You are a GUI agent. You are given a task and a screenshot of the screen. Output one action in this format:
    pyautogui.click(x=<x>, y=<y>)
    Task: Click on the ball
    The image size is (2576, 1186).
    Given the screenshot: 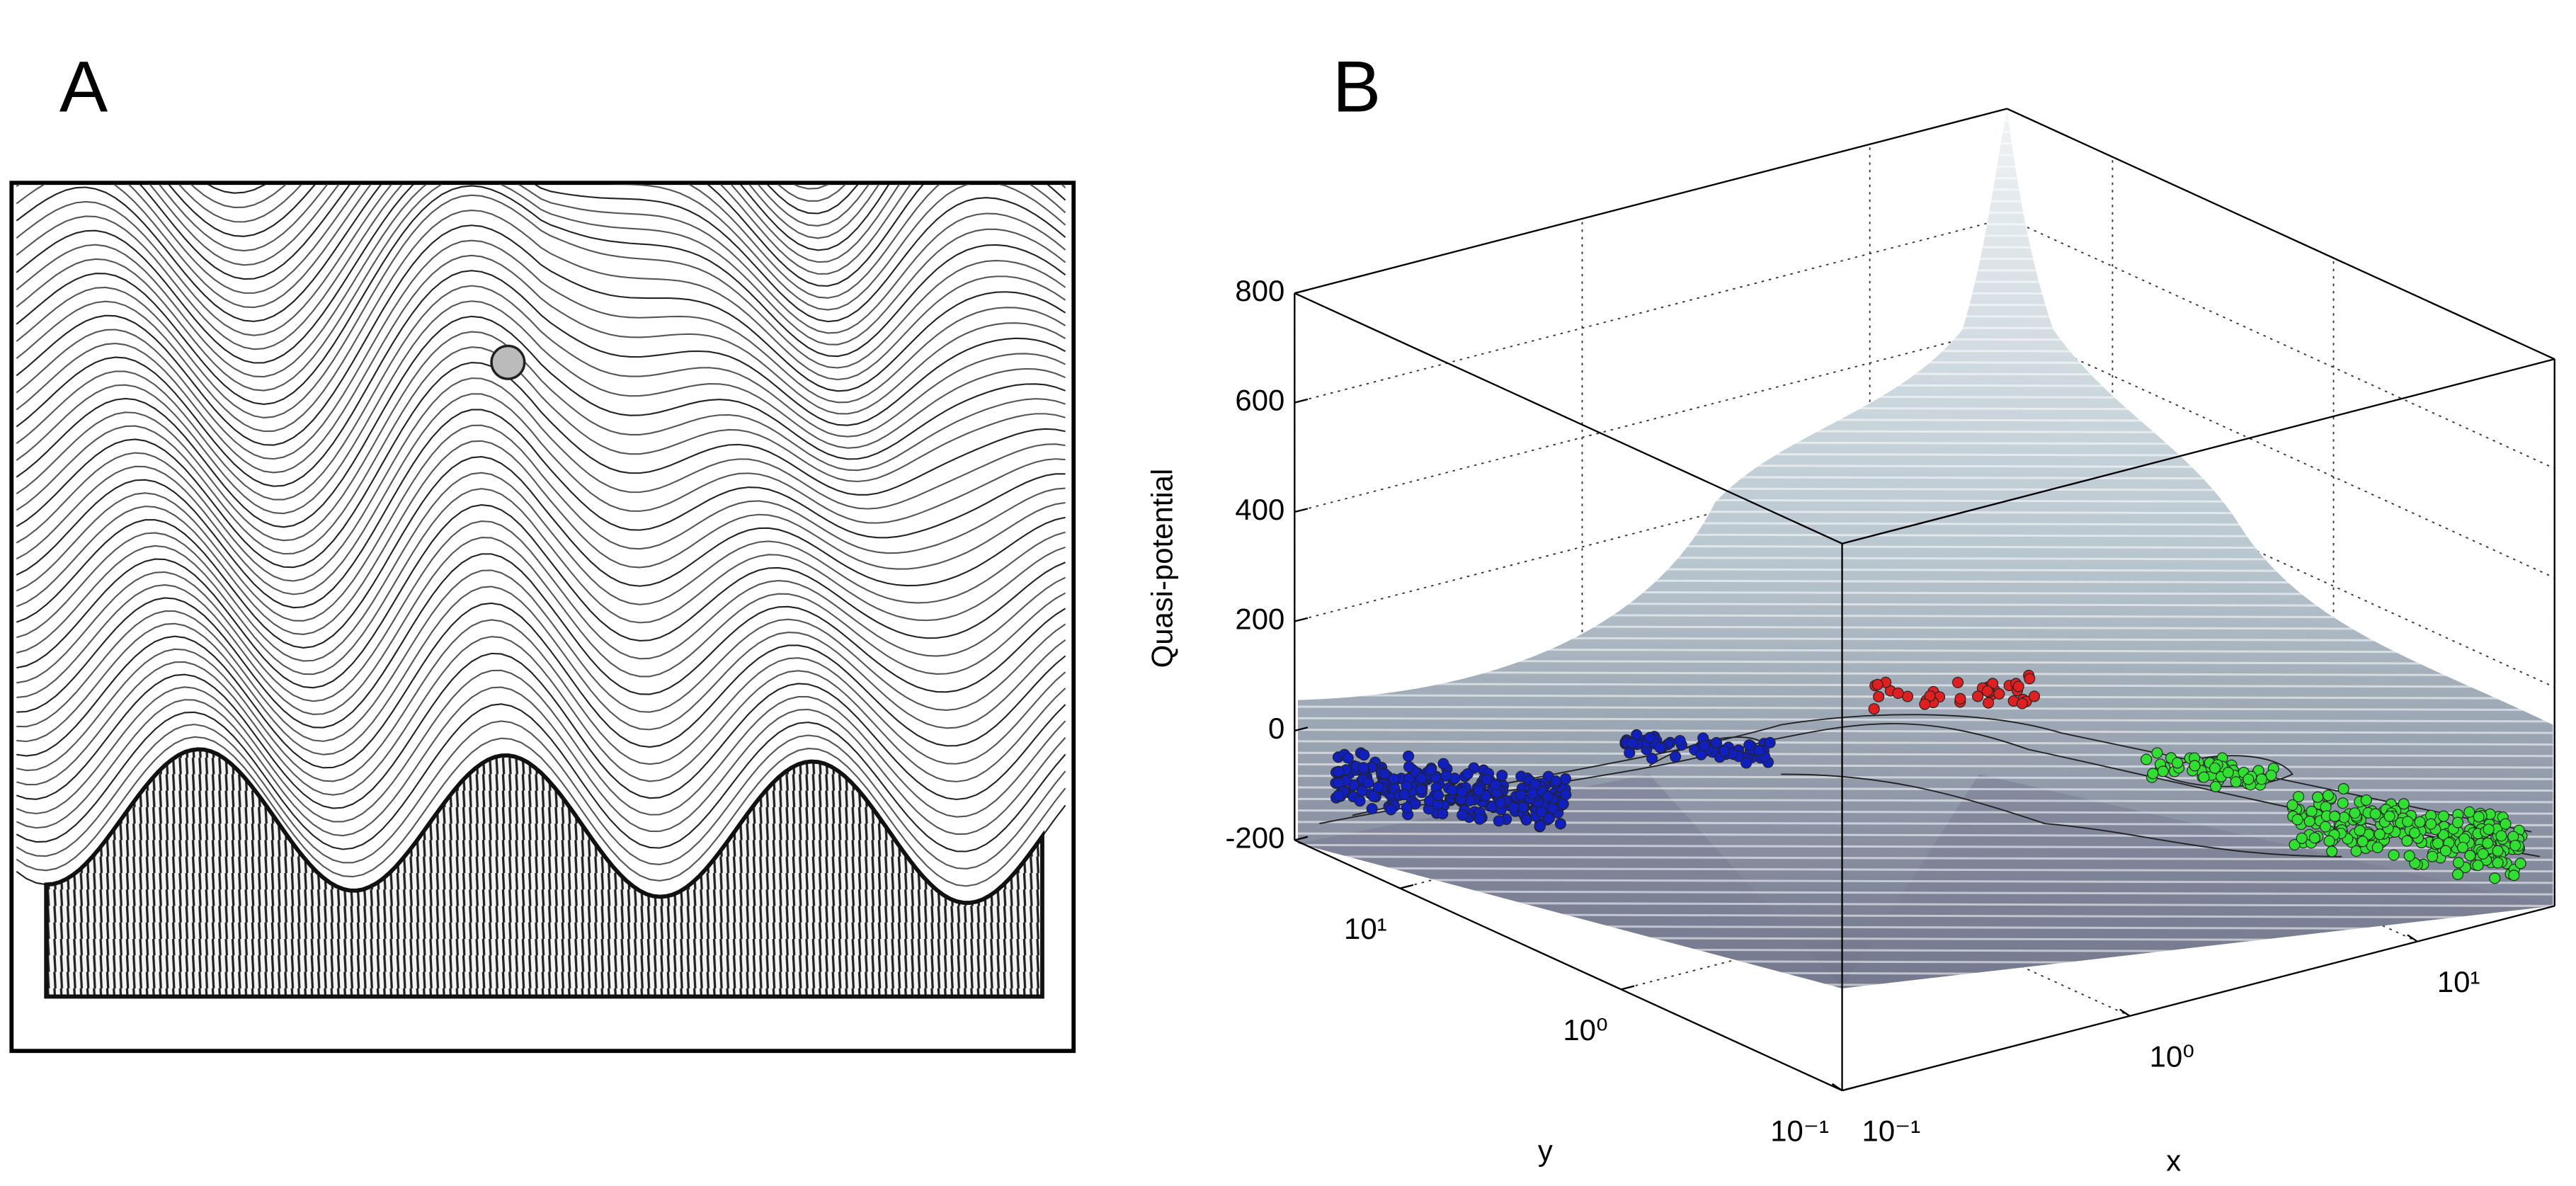 What is the action you would take?
    pyautogui.click(x=508, y=362)
    